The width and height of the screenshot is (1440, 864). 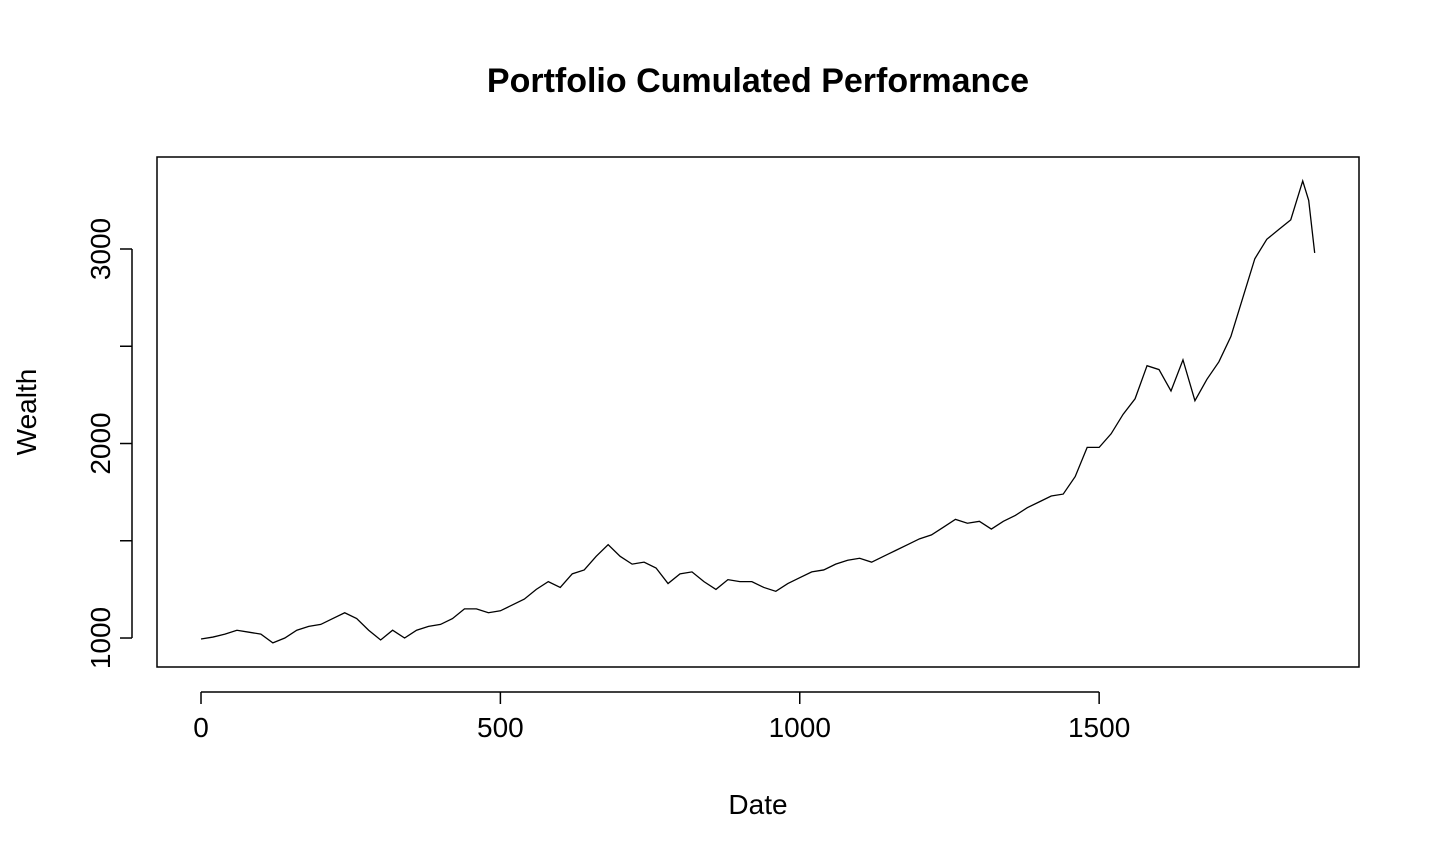 I want to click on x-tick-label: 0, so click(x=201, y=727).